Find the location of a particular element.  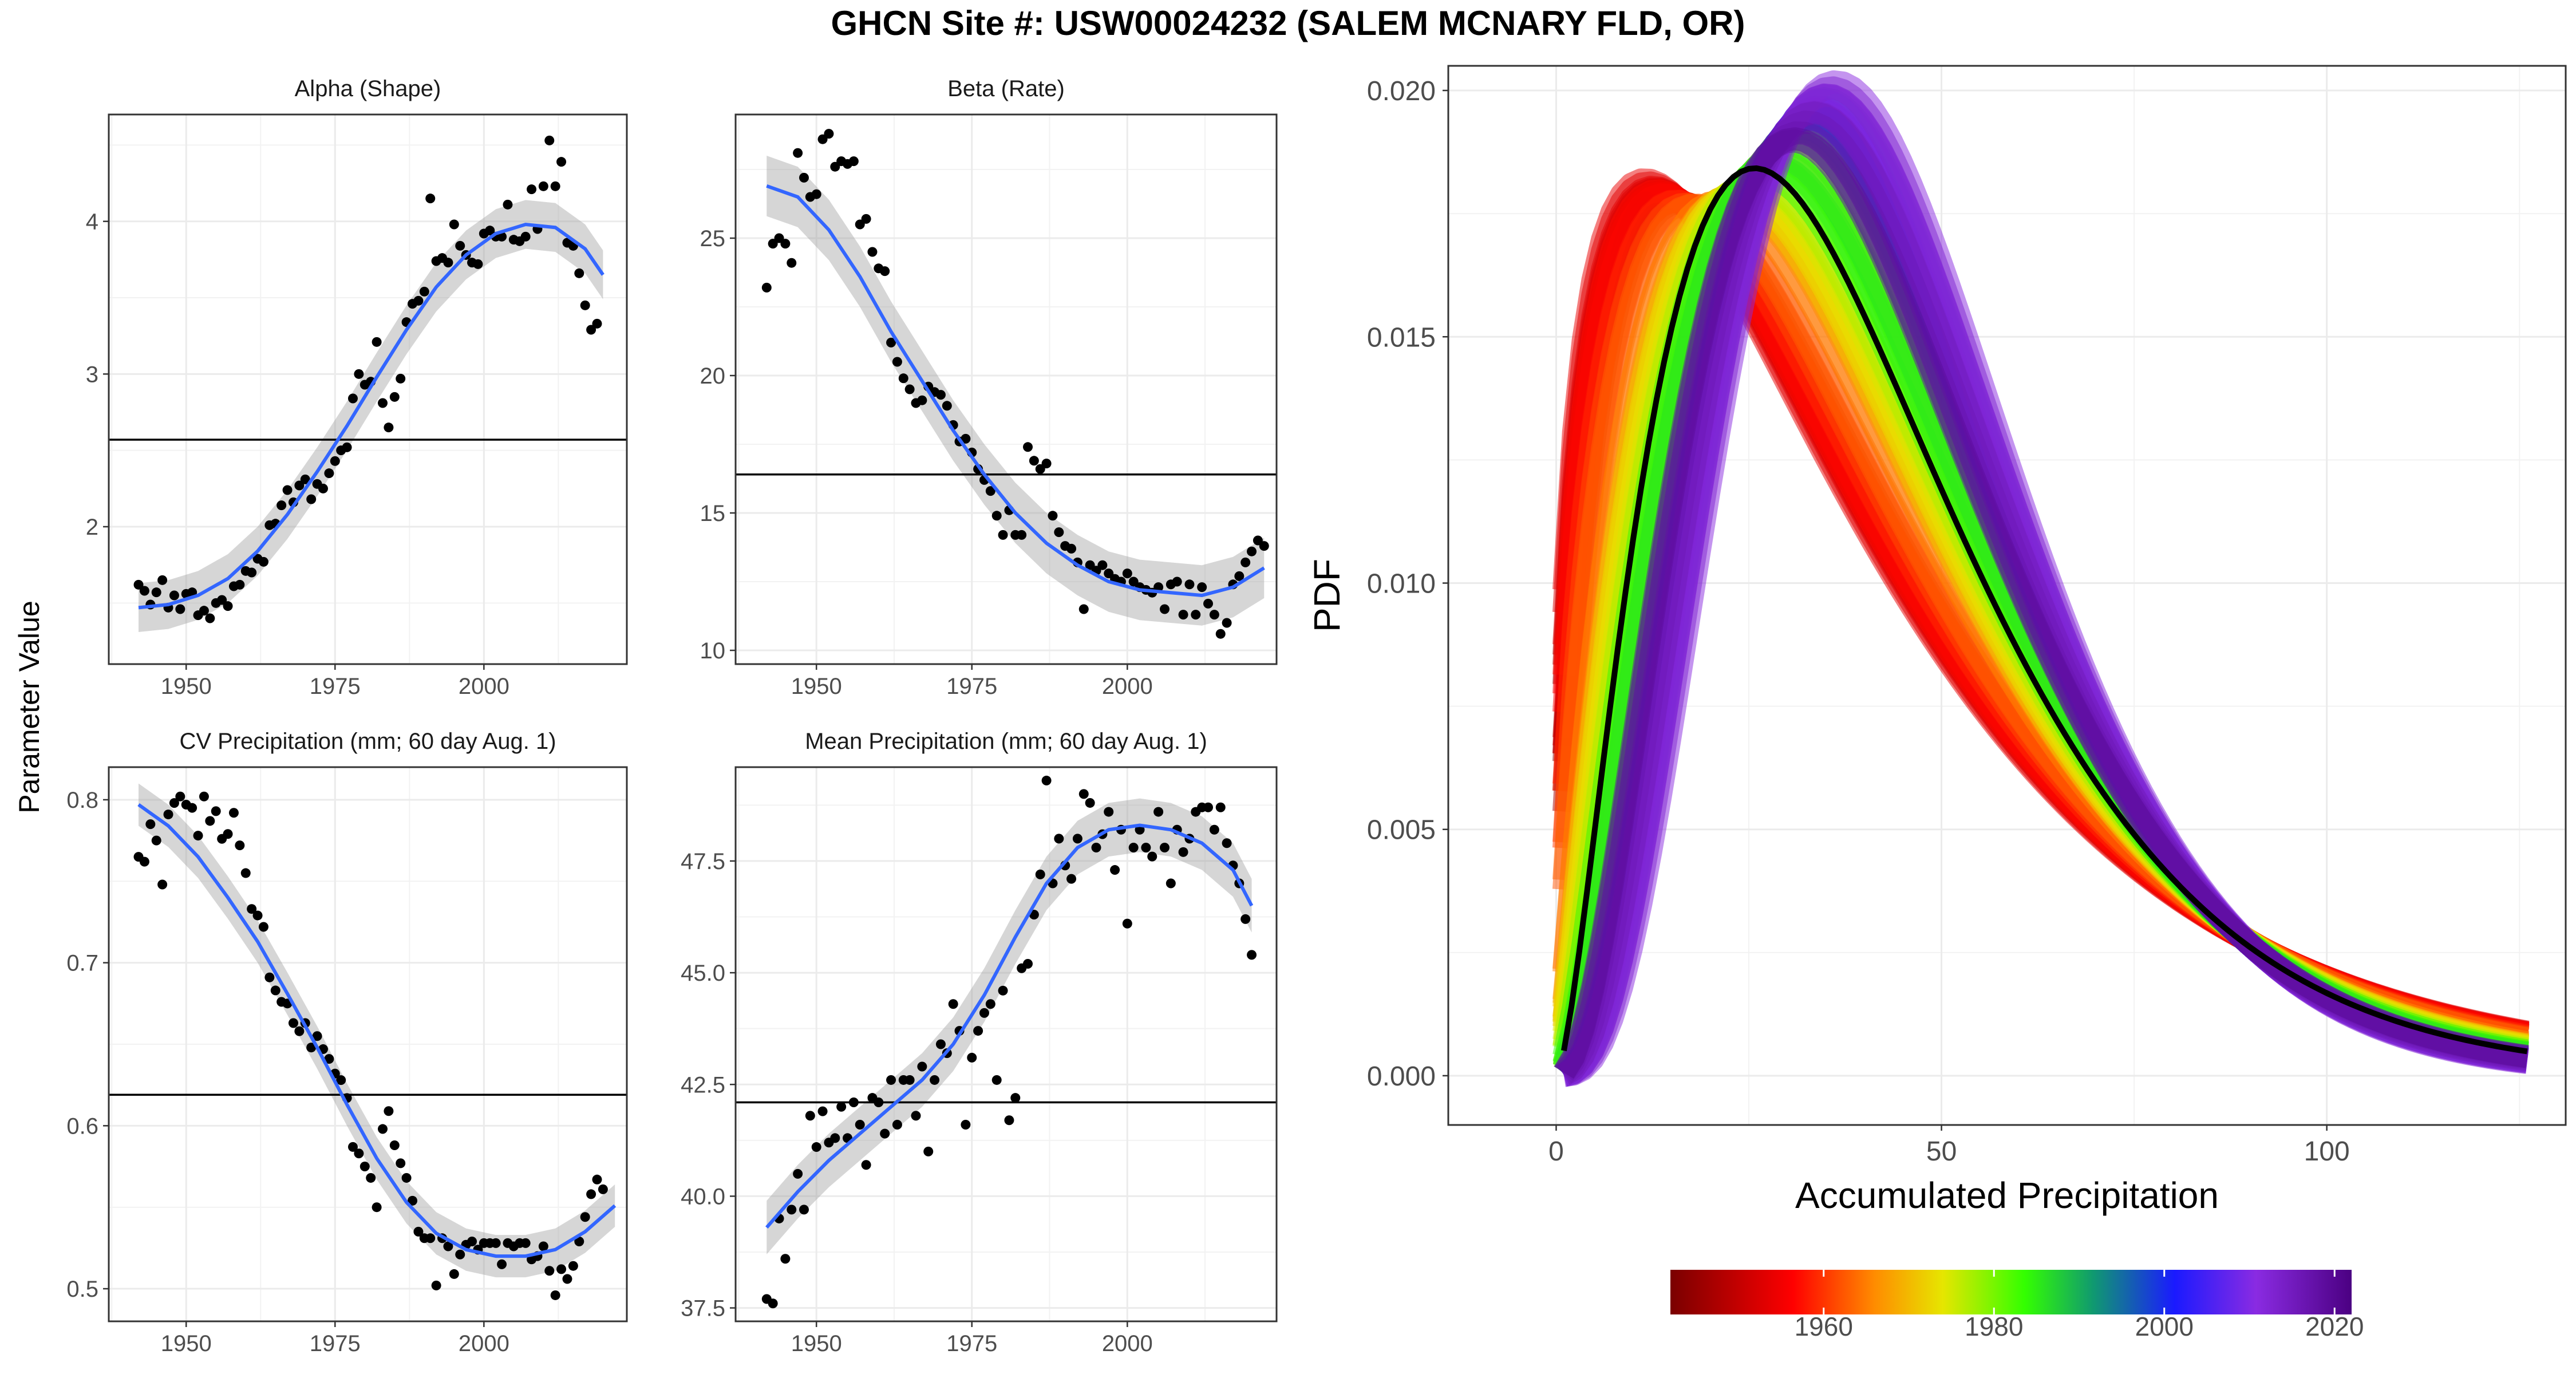

y-tick-label: 42.5 is located at coordinates (703, 1084).